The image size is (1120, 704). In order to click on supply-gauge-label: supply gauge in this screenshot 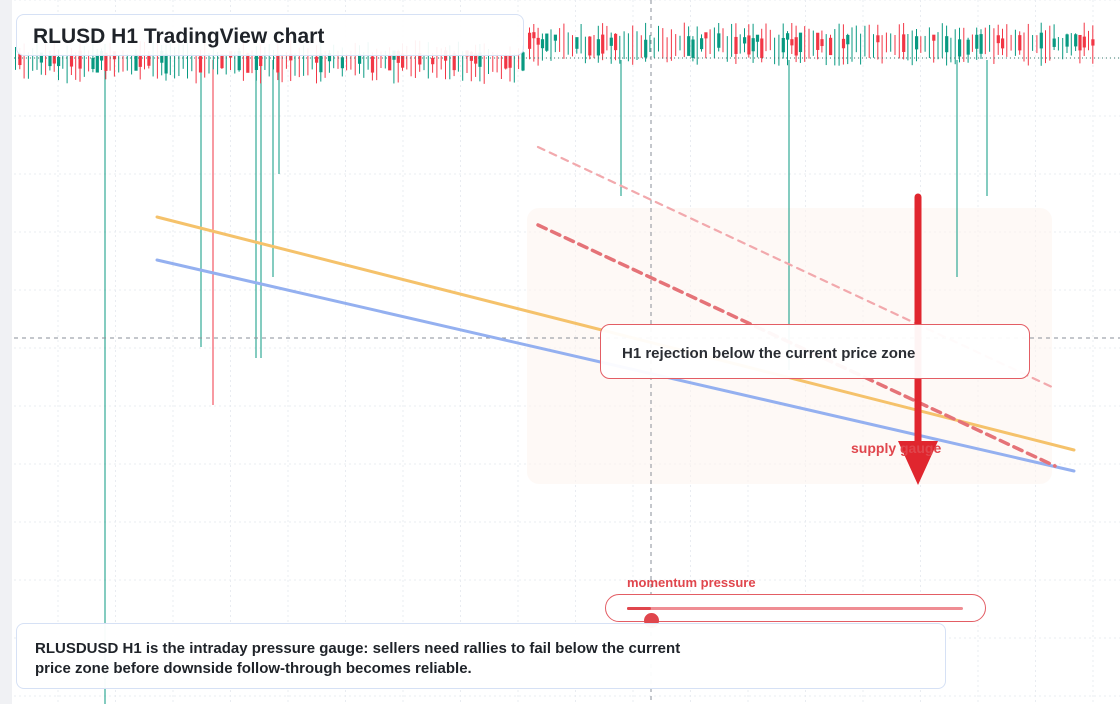, I will do `click(896, 448)`.